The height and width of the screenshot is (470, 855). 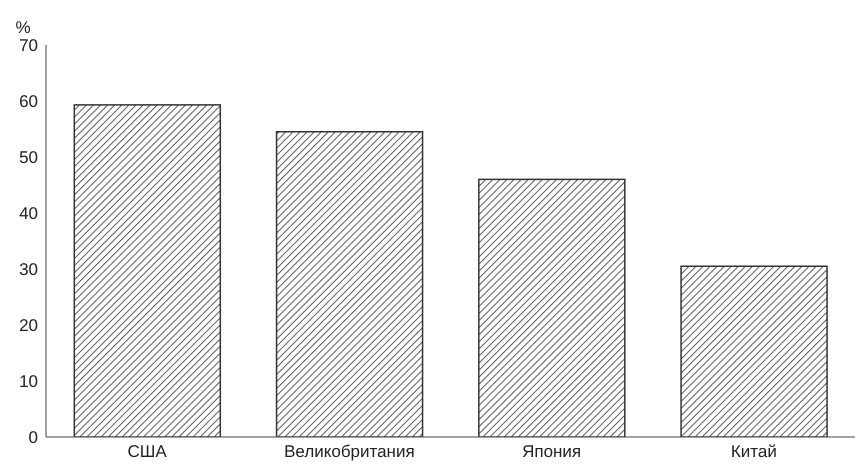 What do you see at coordinates (28, 102) in the screenshot?
I see `y-tick-label: 60` at bounding box center [28, 102].